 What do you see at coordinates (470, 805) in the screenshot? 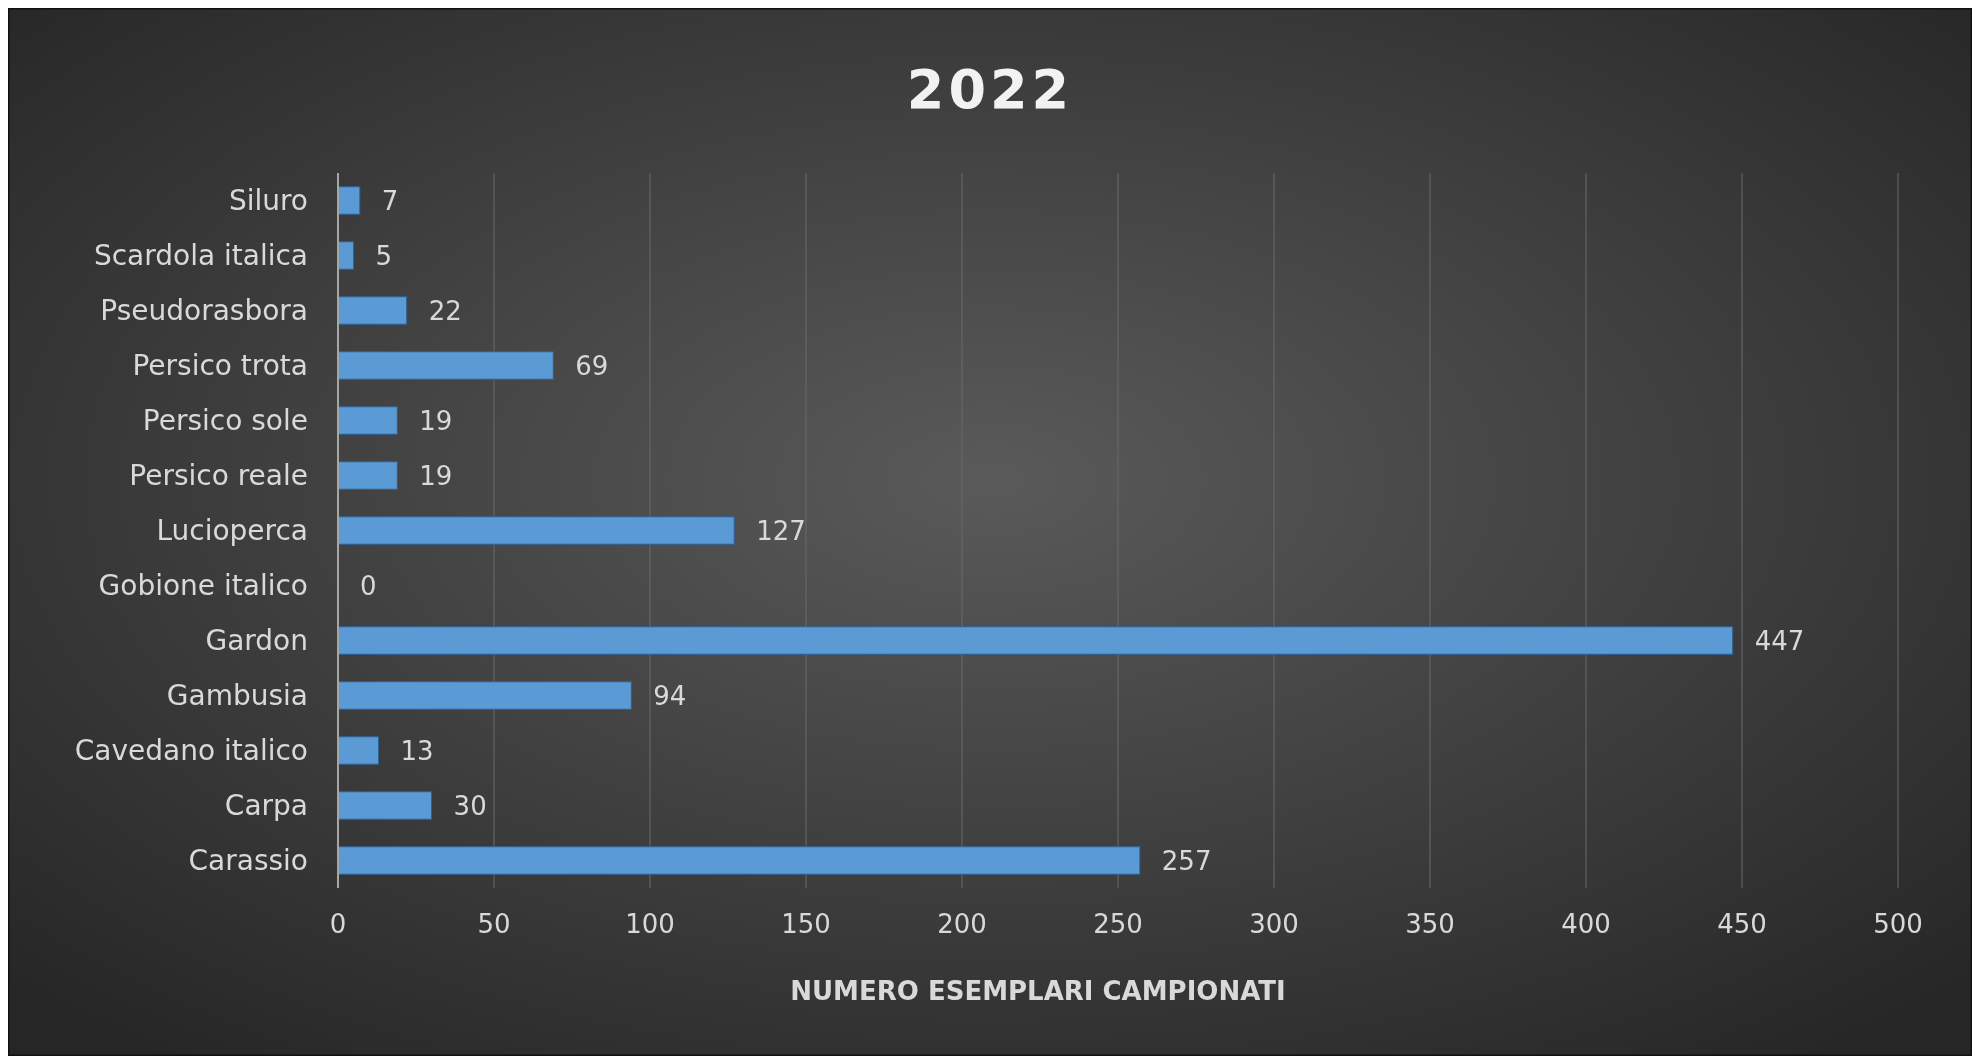
I see `data-label: 30` at bounding box center [470, 805].